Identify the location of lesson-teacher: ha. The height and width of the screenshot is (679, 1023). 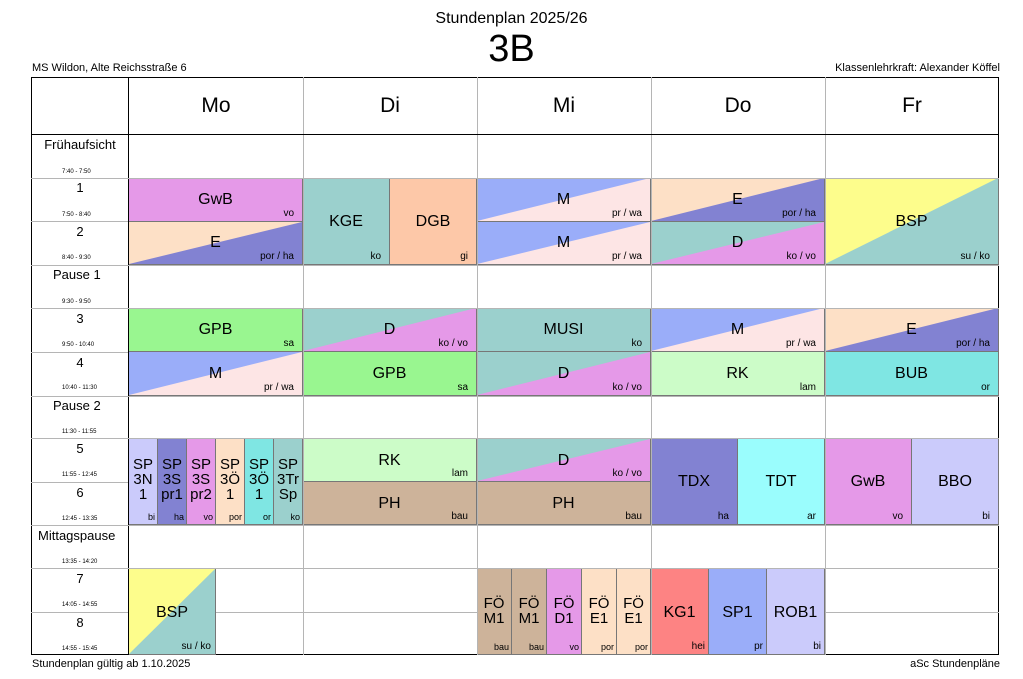
(723, 516).